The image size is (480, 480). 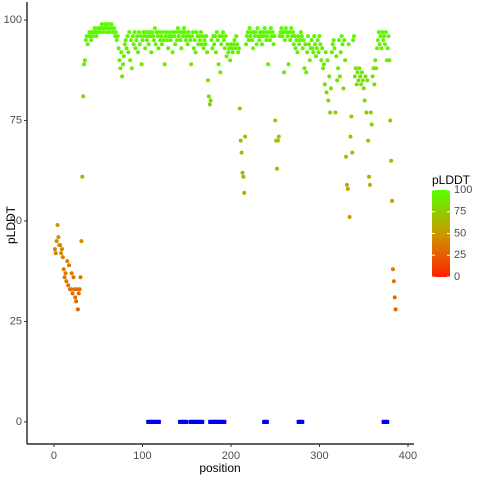 What do you see at coordinates (54, 456) in the screenshot?
I see `x-tick-label: 0` at bounding box center [54, 456].